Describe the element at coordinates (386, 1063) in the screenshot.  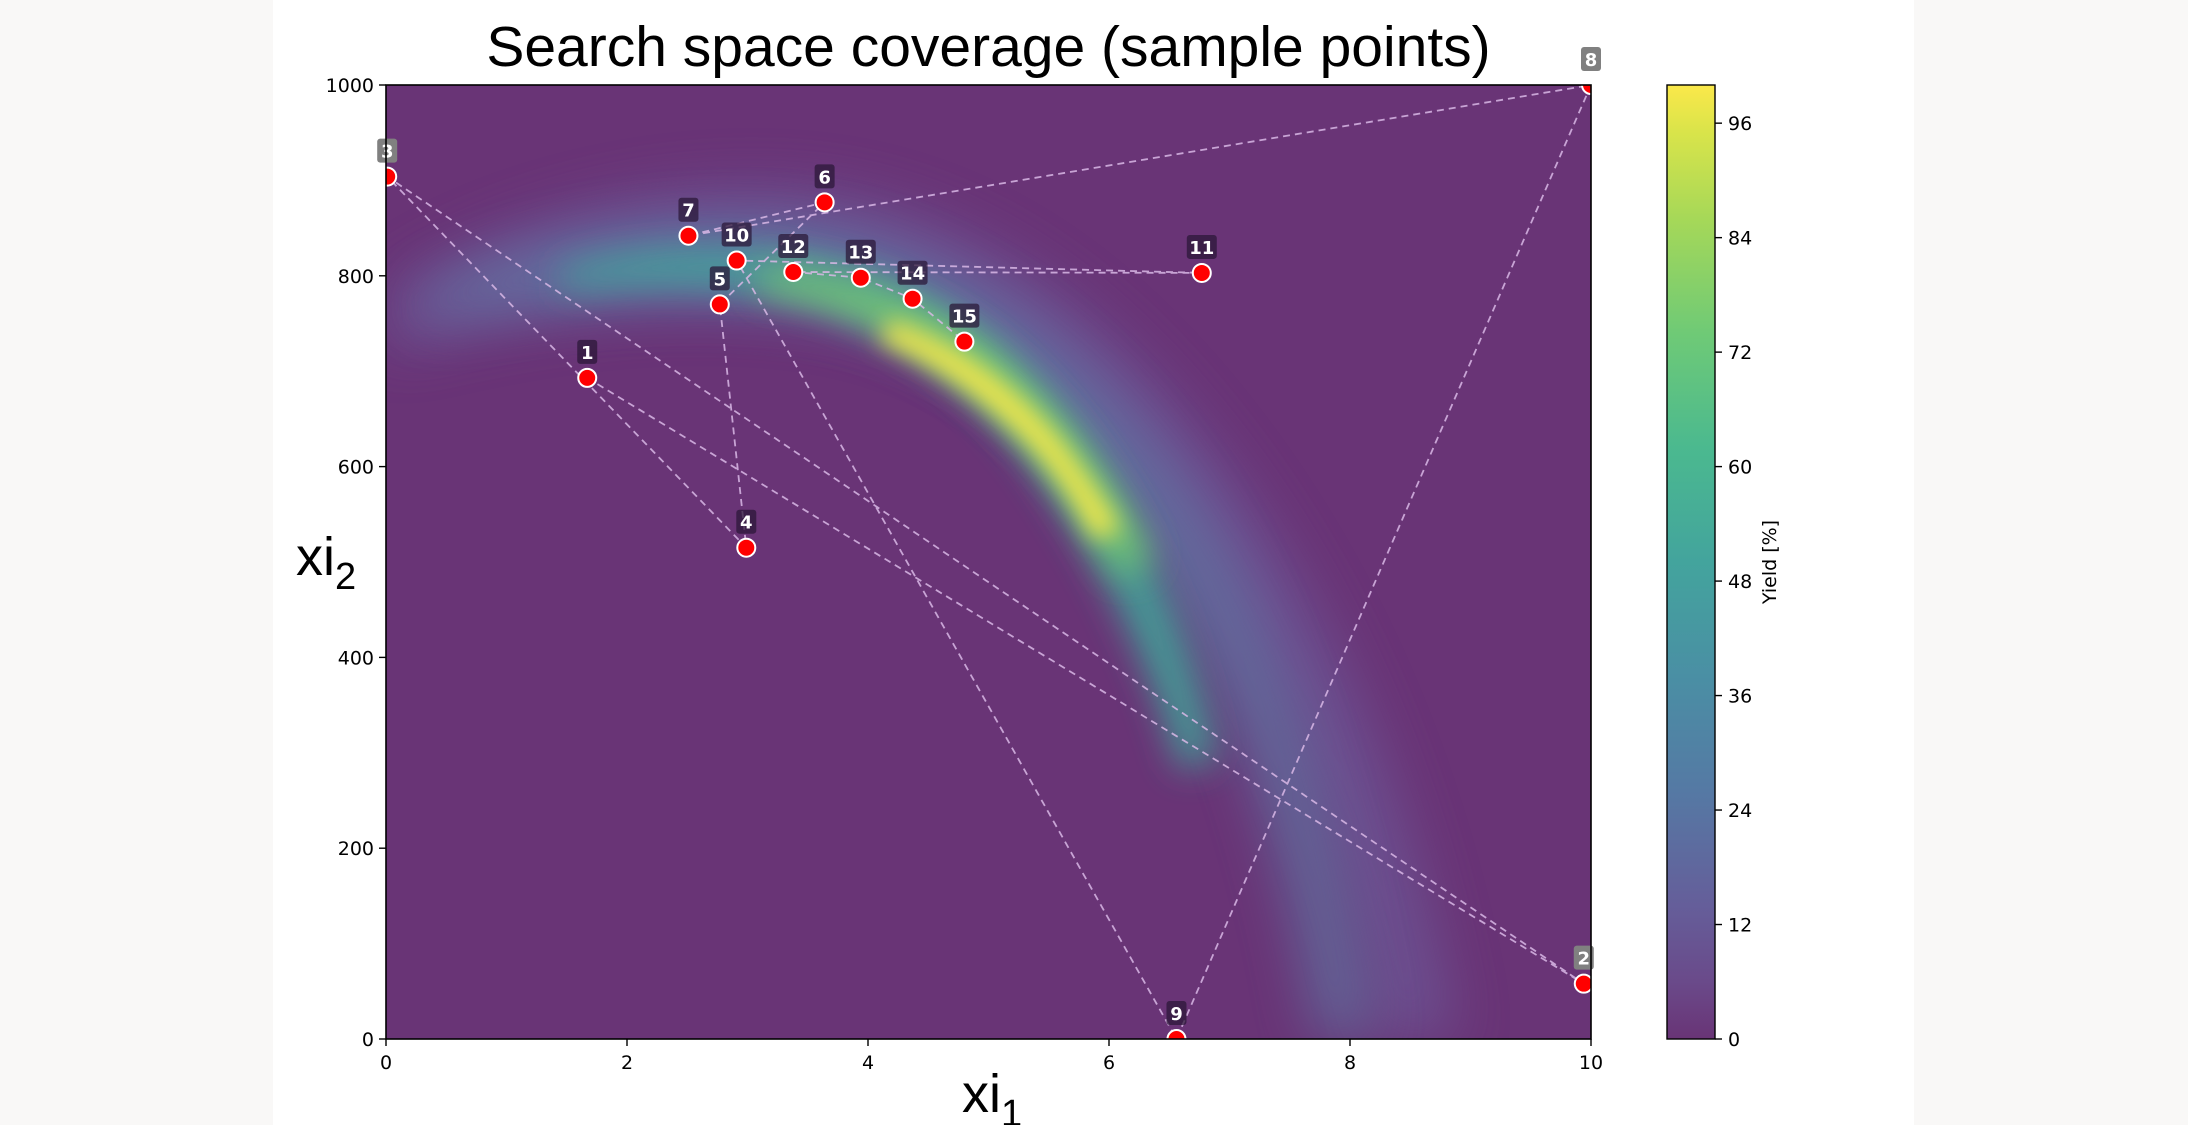
I see `x-tick-label: 0` at that location.